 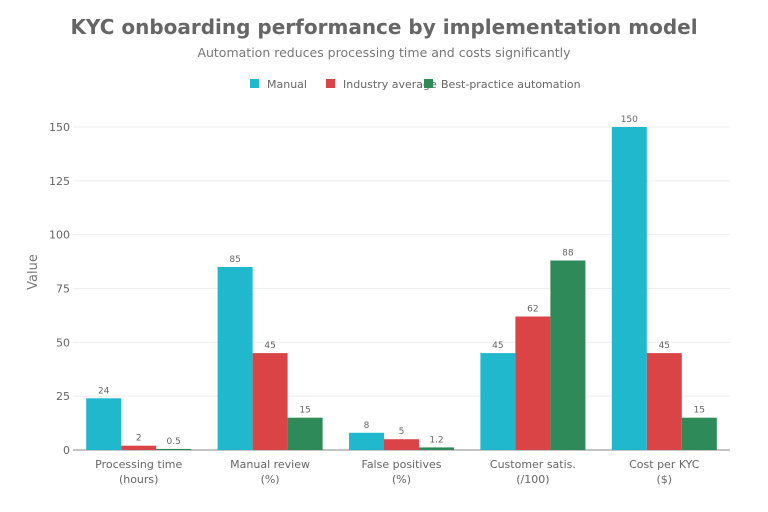 I want to click on data-label: 24, so click(x=104, y=391).